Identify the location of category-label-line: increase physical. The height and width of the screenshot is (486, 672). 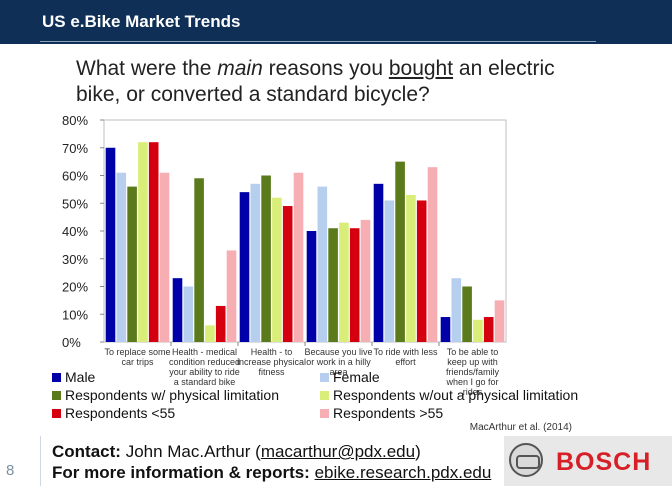
(271, 362).